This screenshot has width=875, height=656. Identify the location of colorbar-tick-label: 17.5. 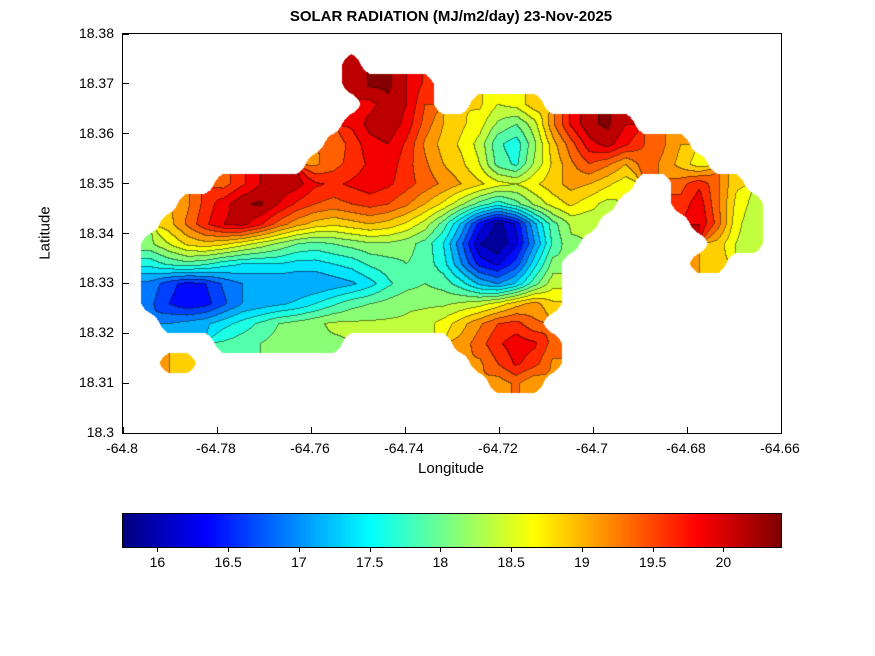
(370, 562).